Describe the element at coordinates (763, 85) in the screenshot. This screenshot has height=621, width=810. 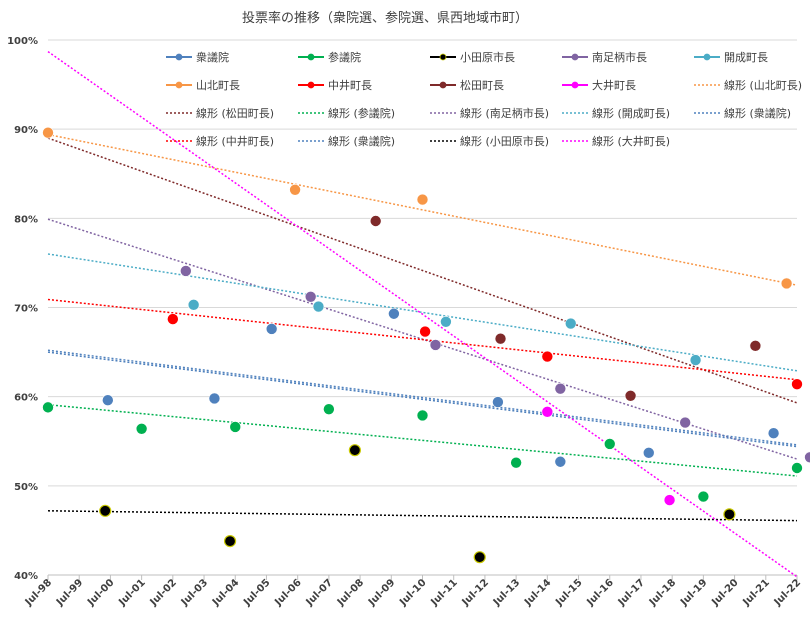
I see `legend-label: 線形 (山北町長)` at that location.